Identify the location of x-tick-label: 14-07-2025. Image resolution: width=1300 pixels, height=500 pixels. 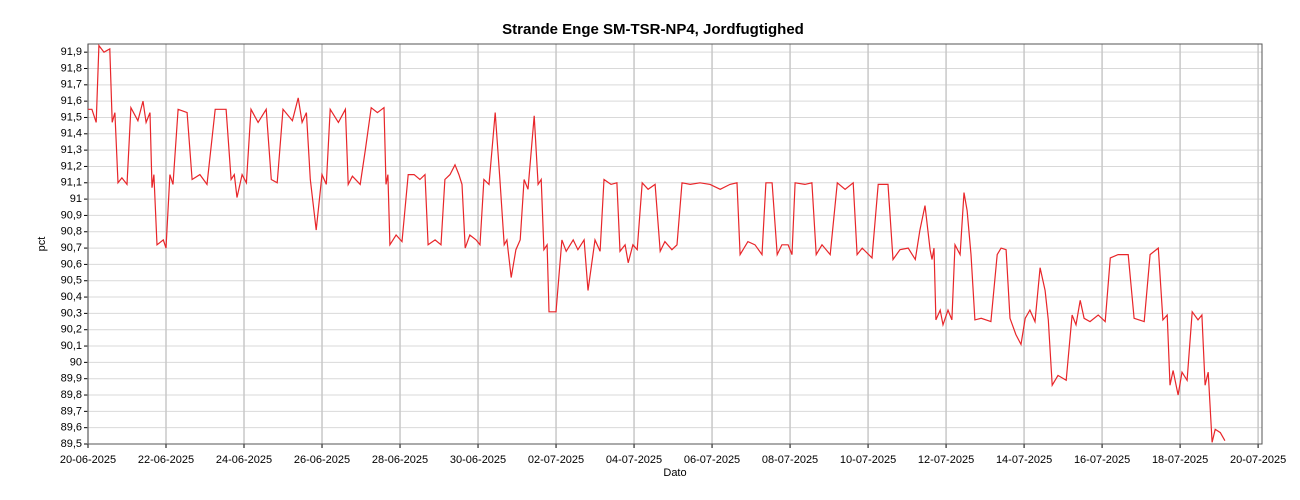
(1024, 460).